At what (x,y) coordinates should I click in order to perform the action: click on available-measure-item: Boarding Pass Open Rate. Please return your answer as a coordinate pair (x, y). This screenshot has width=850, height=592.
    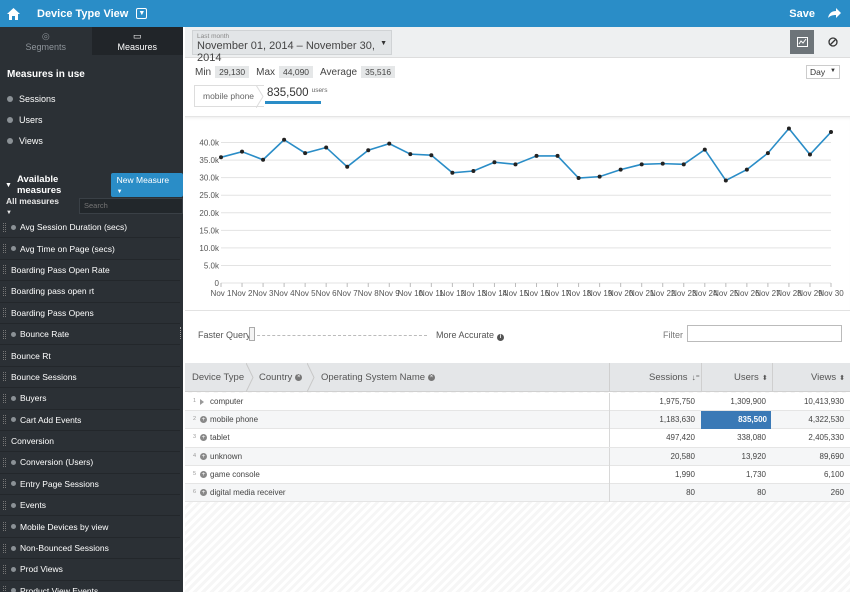
    Looking at the image, I should click on (90, 271).